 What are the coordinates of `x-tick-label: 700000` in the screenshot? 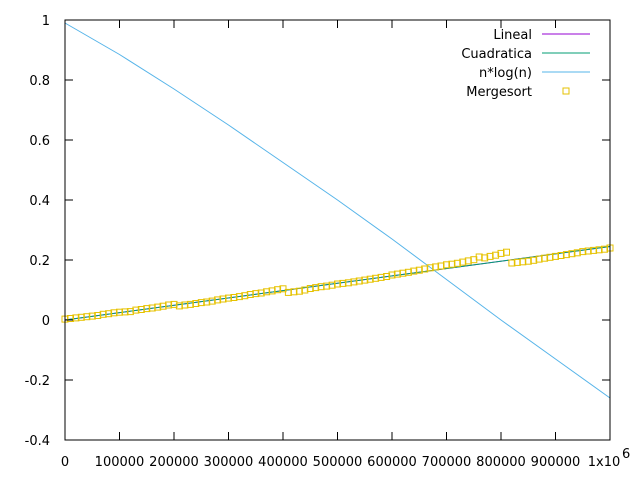 It's located at (447, 462).